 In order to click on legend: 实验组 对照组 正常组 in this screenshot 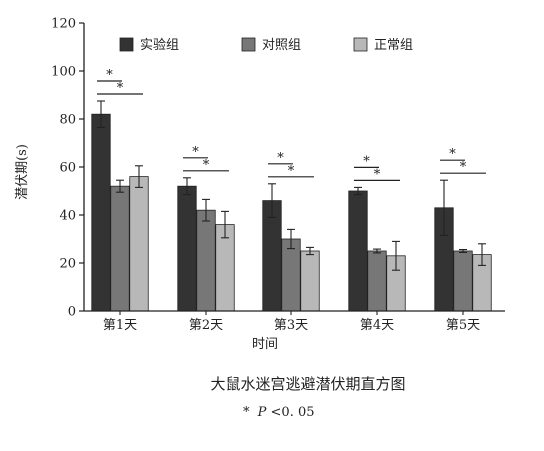, I will do `click(266, 45)`.